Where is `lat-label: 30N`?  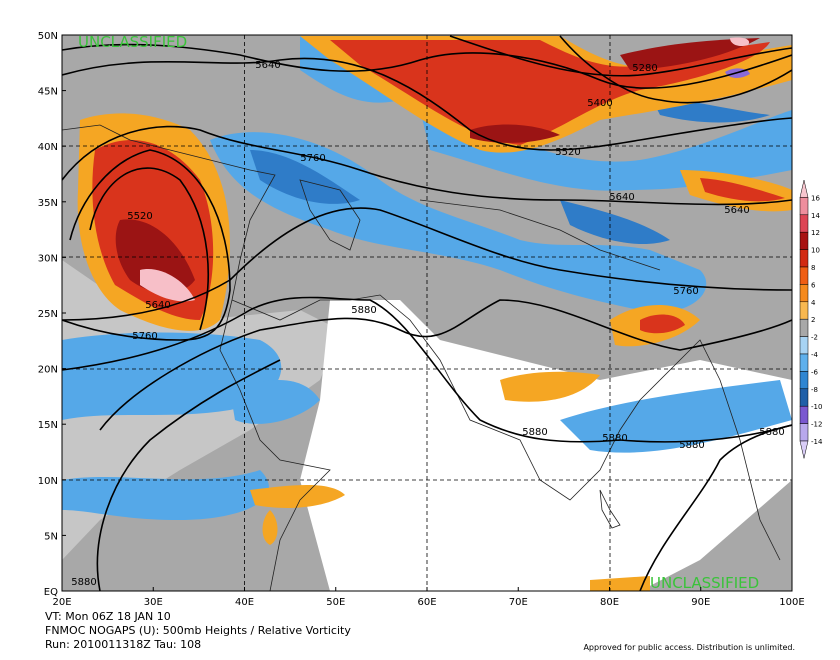 lat-label: 30N is located at coordinates (48, 258).